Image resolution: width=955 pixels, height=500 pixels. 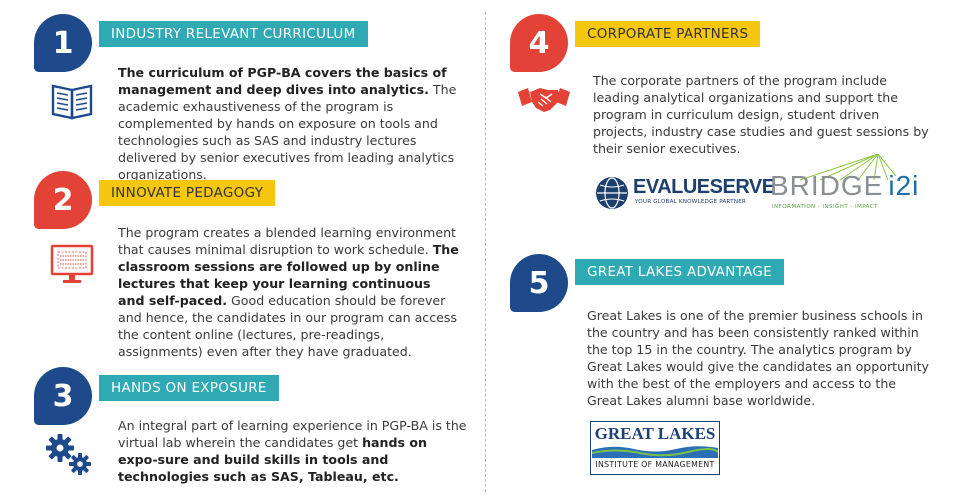 What do you see at coordinates (72, 104) in the screenshot?
I see `book-icon` at bounding box center [72, 104].